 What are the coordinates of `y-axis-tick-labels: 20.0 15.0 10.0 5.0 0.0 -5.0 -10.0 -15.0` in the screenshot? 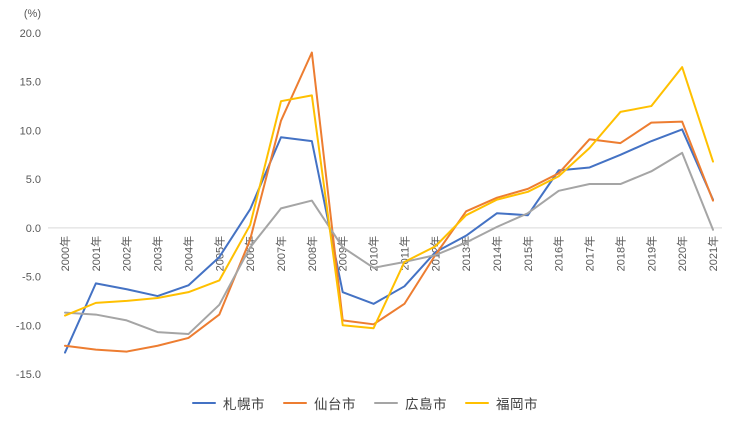 It's located at (28, 204).